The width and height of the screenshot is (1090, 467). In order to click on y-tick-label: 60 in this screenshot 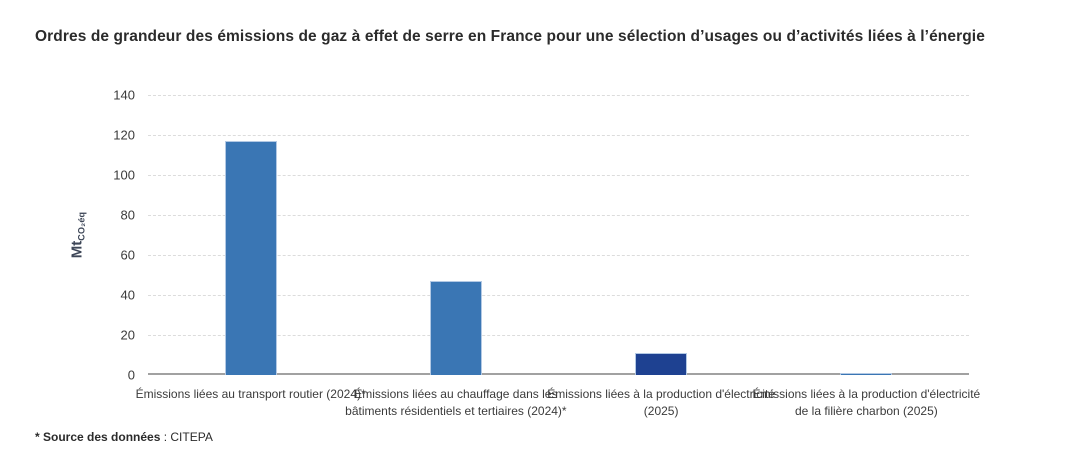, I will do `click(127, 255)`.